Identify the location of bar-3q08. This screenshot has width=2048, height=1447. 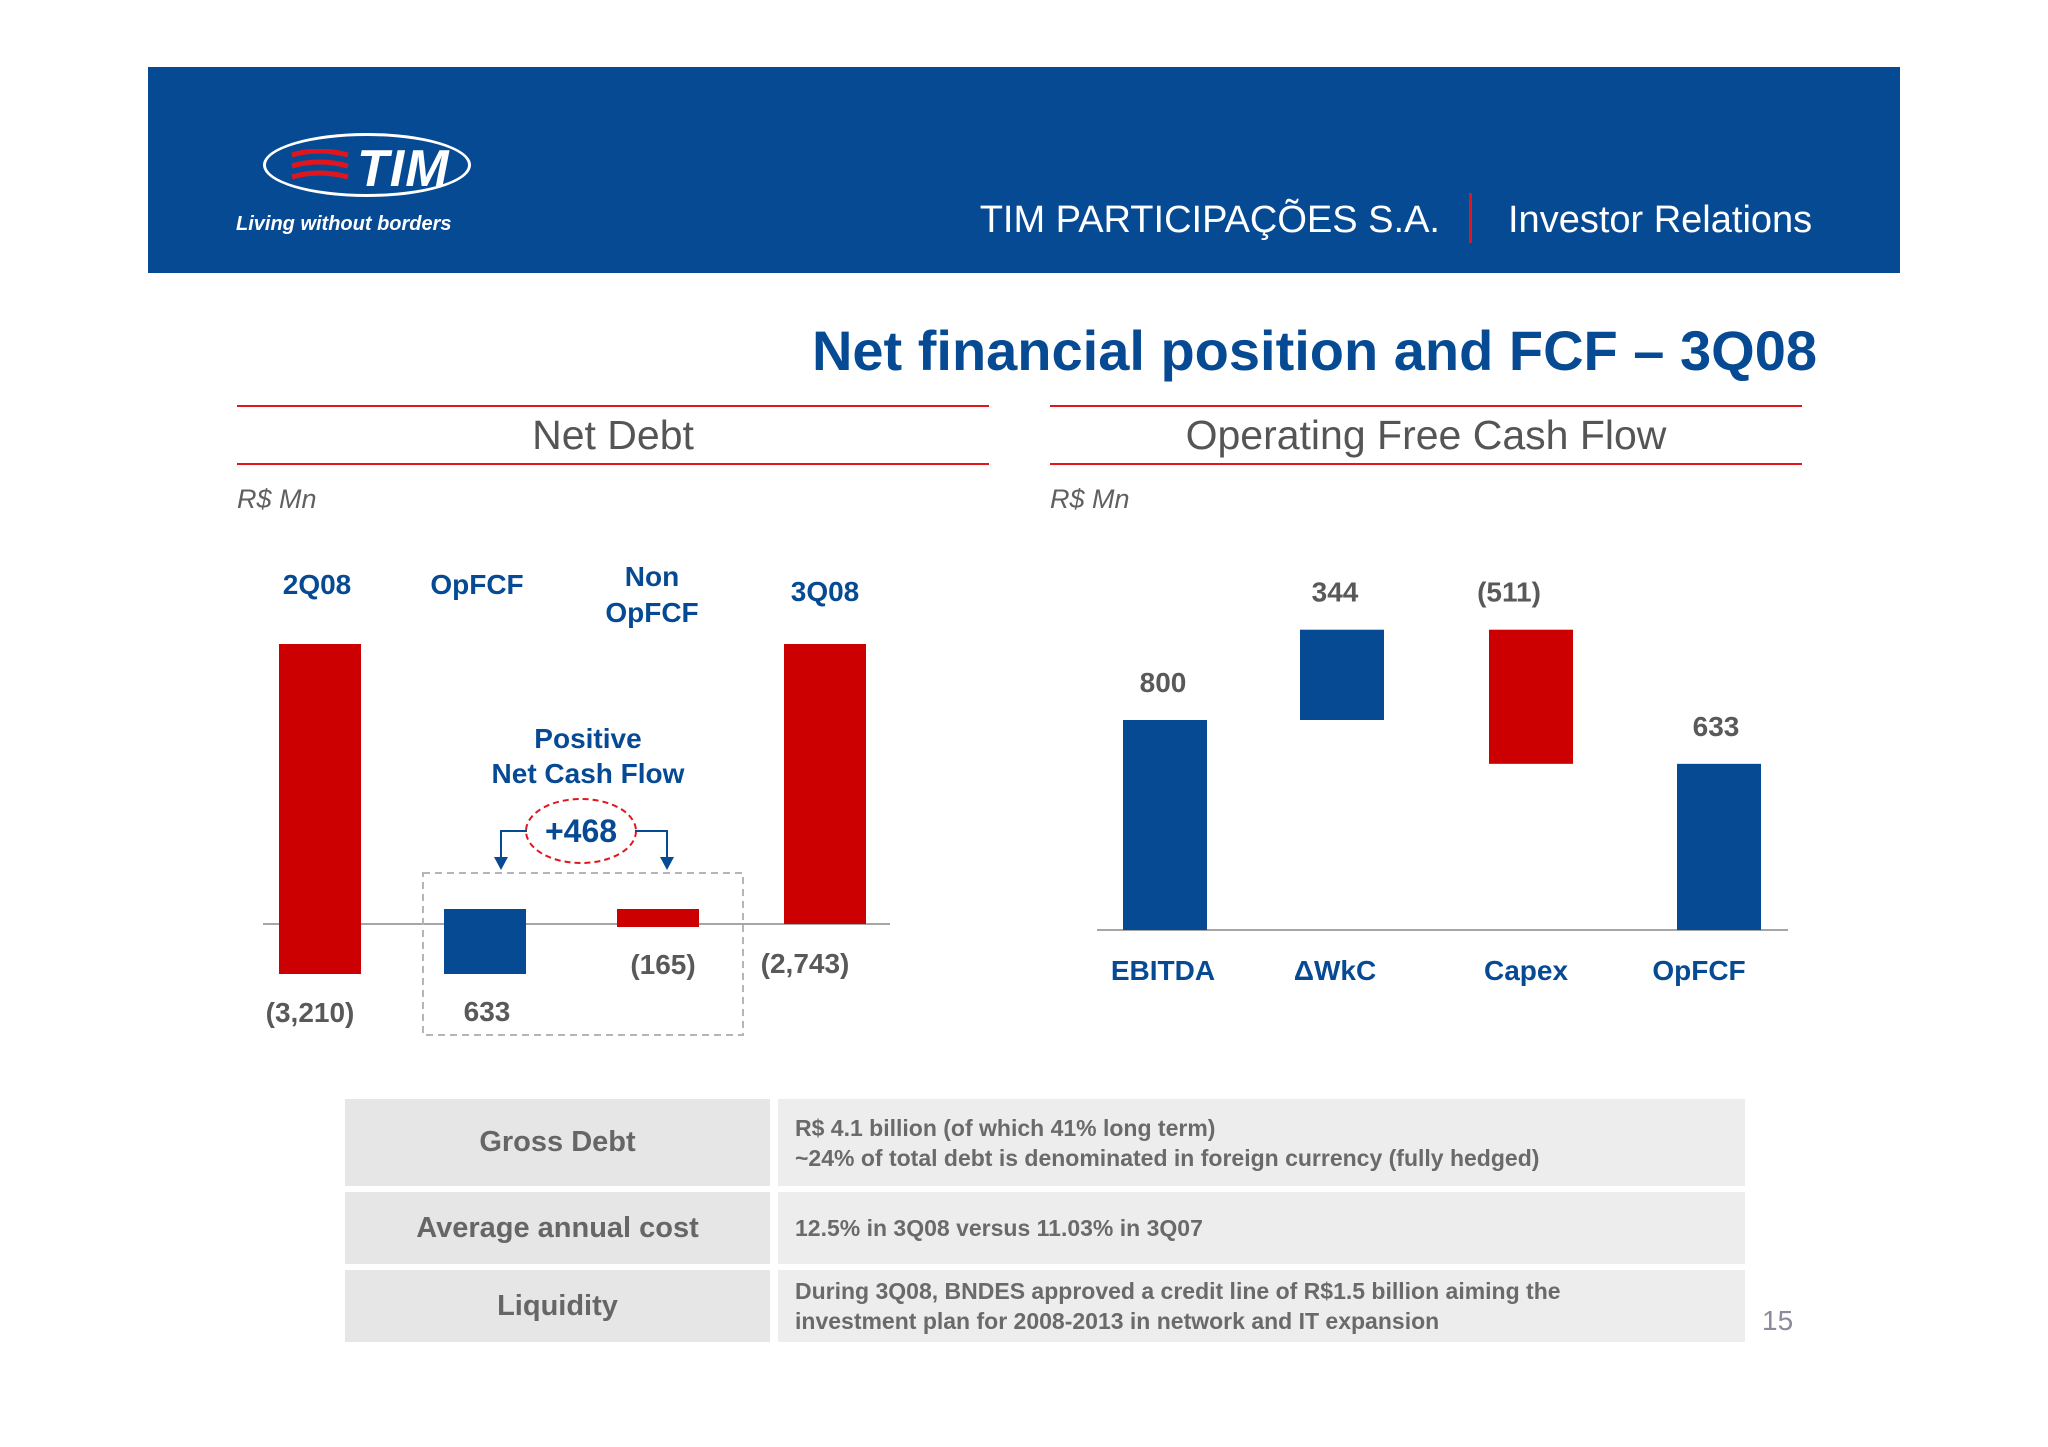
(825, 784).